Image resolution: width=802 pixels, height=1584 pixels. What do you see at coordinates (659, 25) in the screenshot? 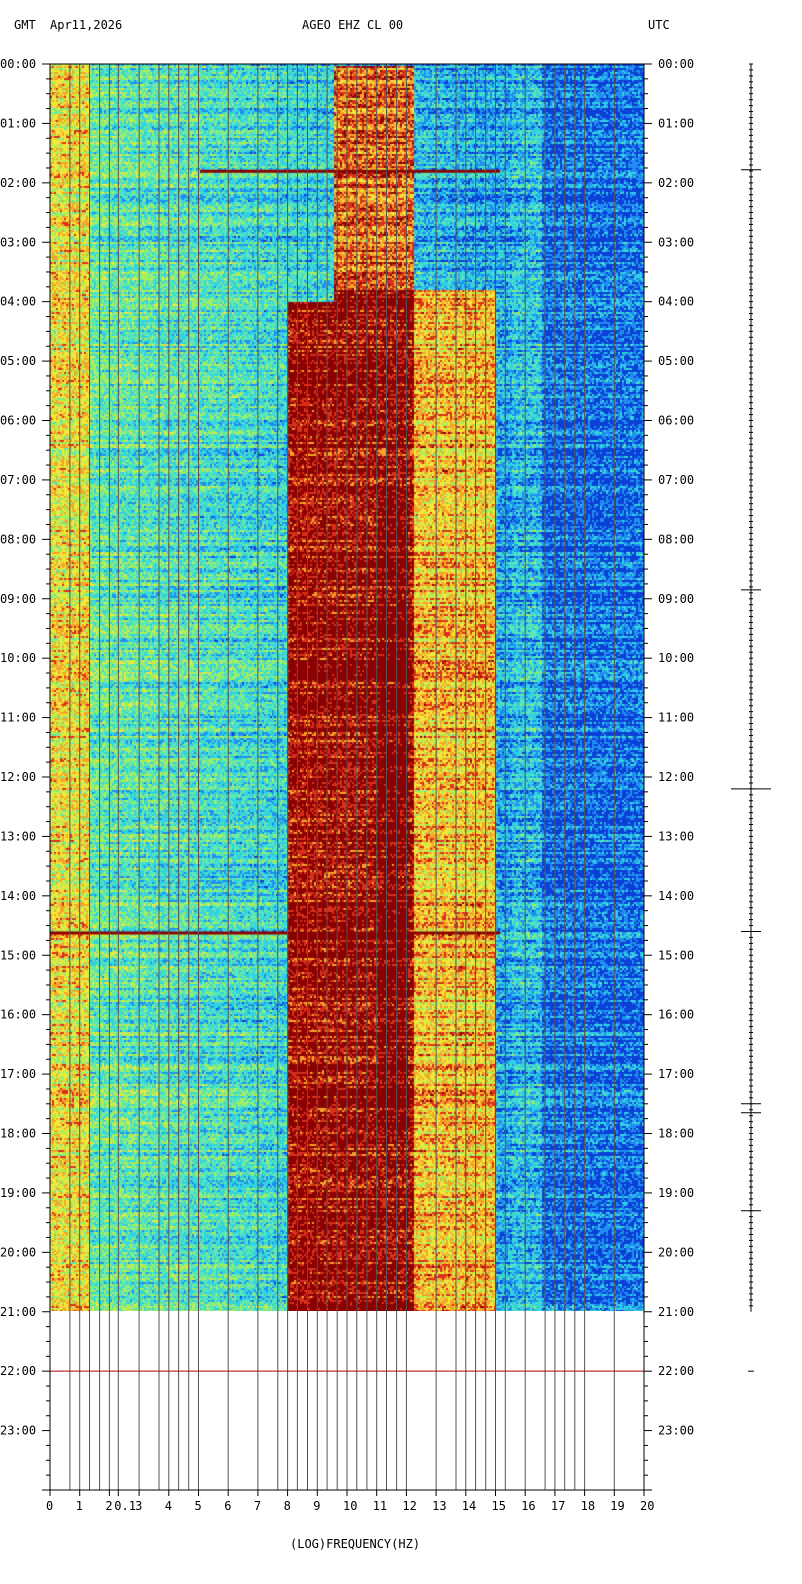
I see `right-timezone-label: UTC` at bounding box center [659, 25].